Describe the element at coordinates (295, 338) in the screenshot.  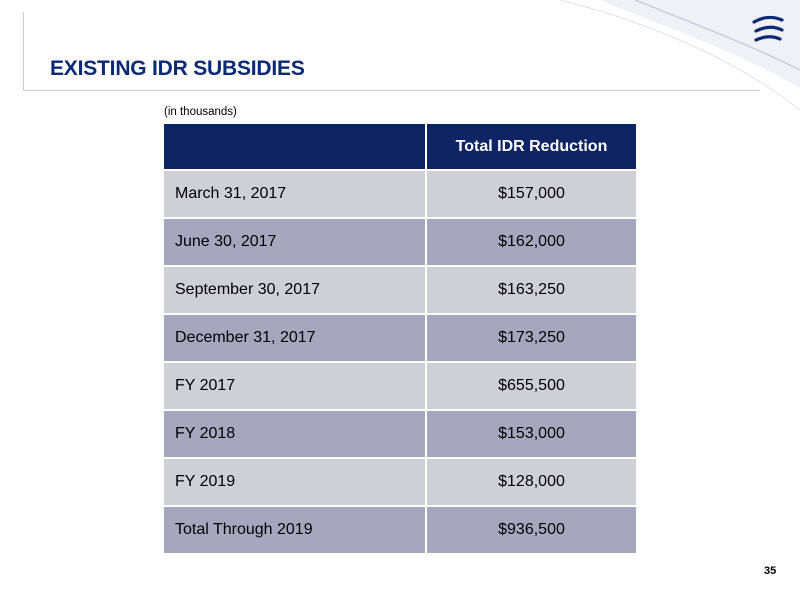
I see `row-label: December 31, 2017` at that location.